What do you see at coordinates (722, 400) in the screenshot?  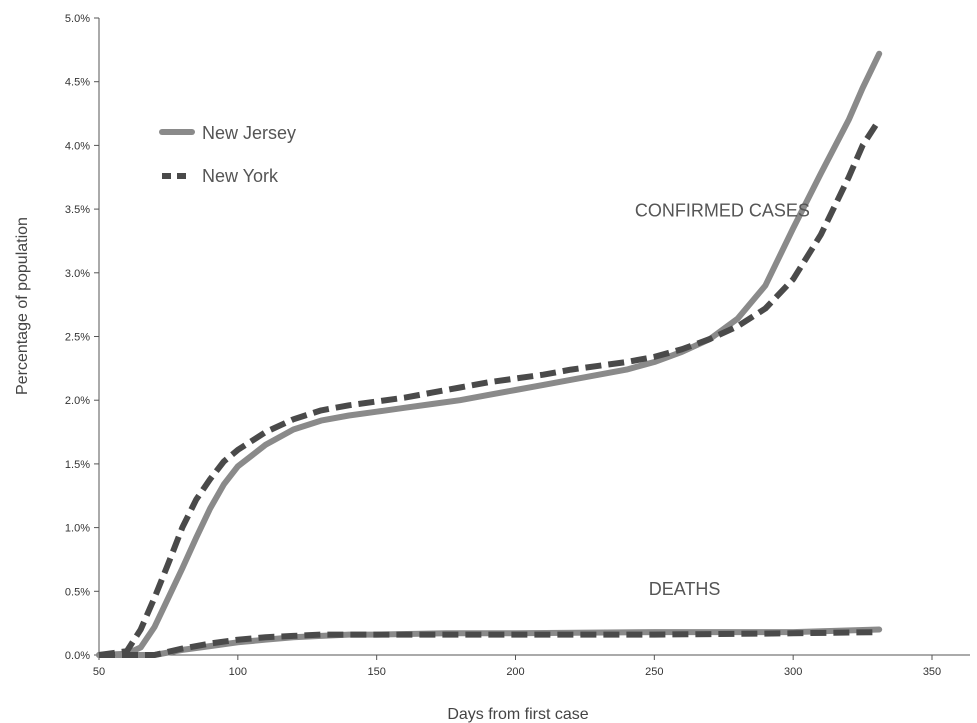 I see `annotations: CONFIRMED CASES DEATHS` at bounding box center [722, 400].